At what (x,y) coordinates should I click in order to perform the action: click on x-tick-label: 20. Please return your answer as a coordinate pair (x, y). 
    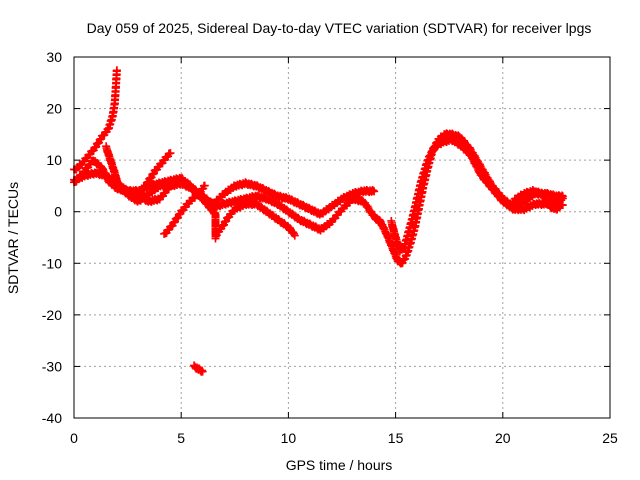
    Looking at the image, I should click on (503, 438).